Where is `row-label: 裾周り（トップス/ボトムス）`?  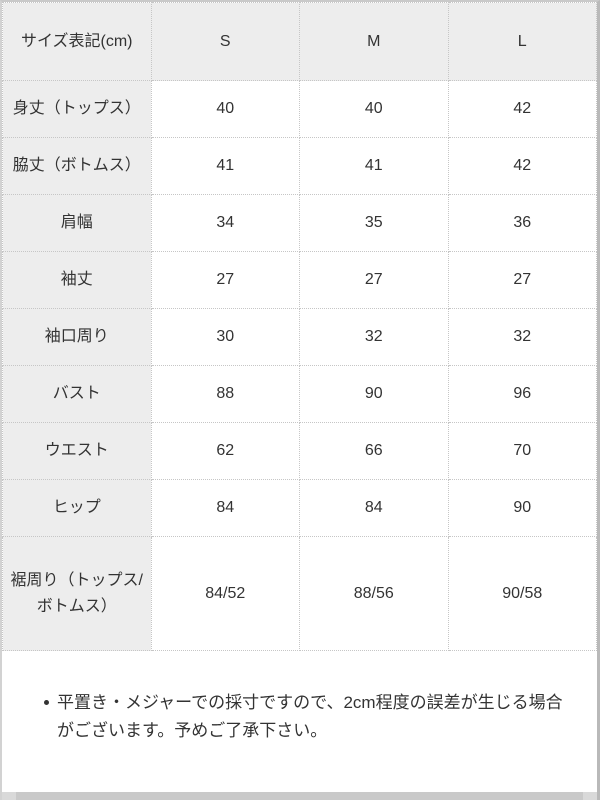 row-label: 裾周り（トップス/ボトムス） is located at coordinates (77, 593).